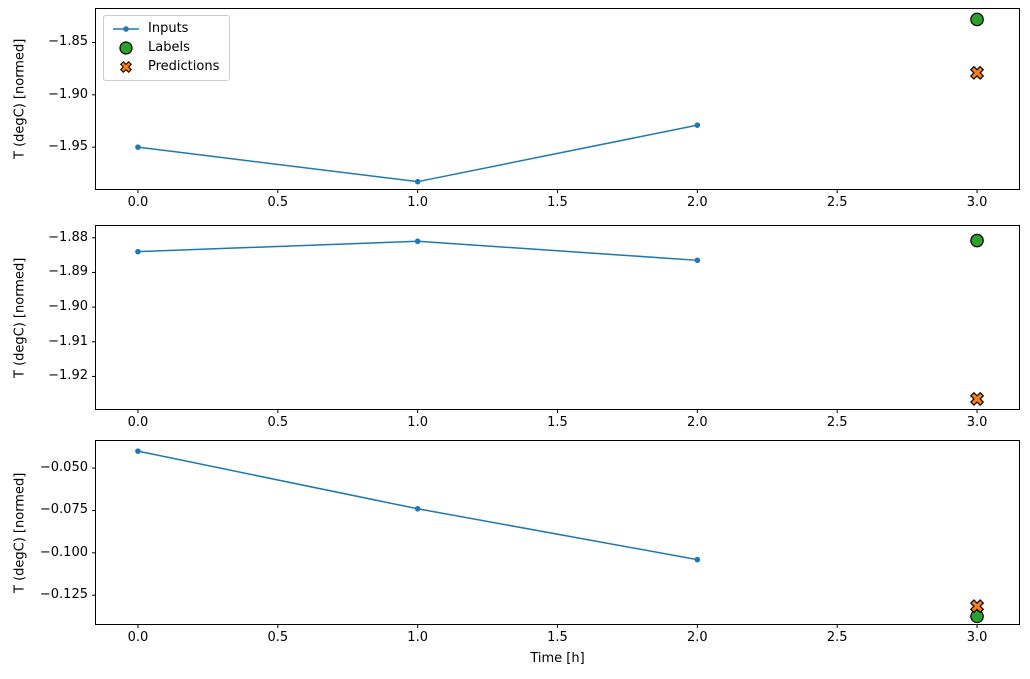  What do you see at coordinates (68, 376) in the screenshot?
I see `y-tick-label: −1.92` at bounding box center [68, 376].